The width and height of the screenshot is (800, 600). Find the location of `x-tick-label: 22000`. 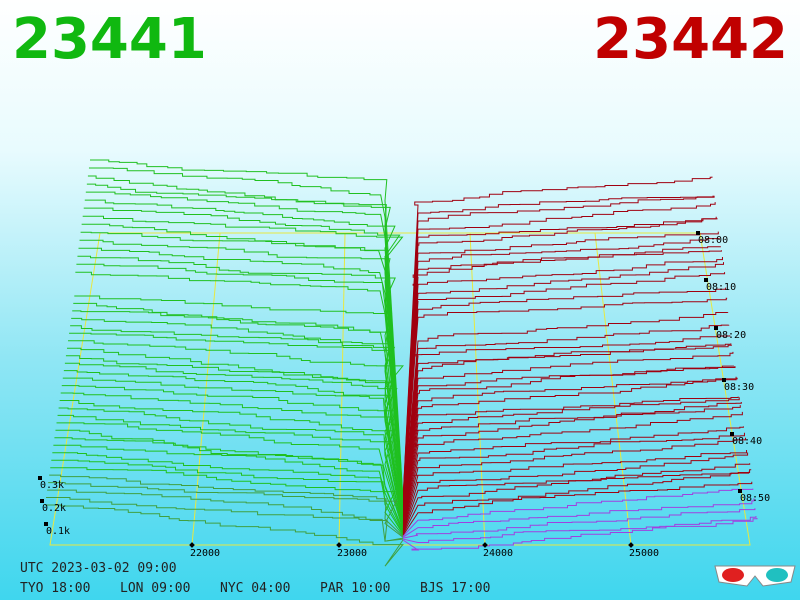

x-tick-label: 22000 is located at coordinates (205, 553).